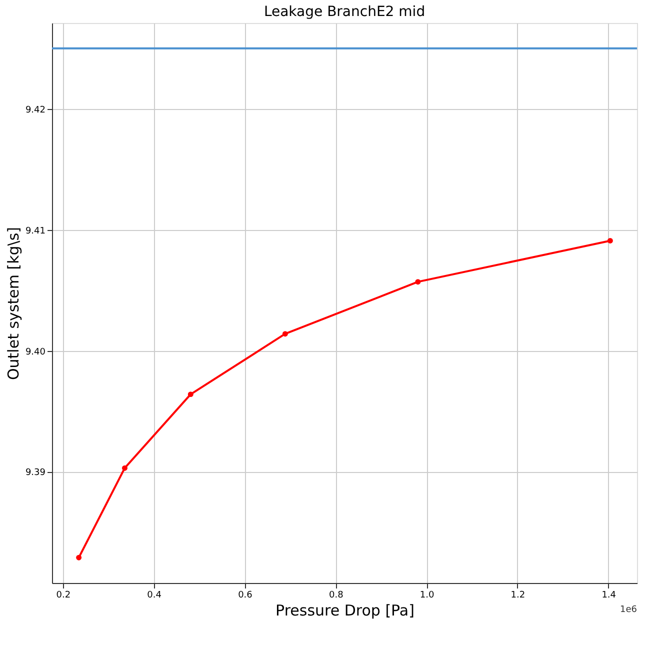 The height and width of the screenshot is (653, 648). I want to click on y-tick-label: 9.41, so click(35, 231).